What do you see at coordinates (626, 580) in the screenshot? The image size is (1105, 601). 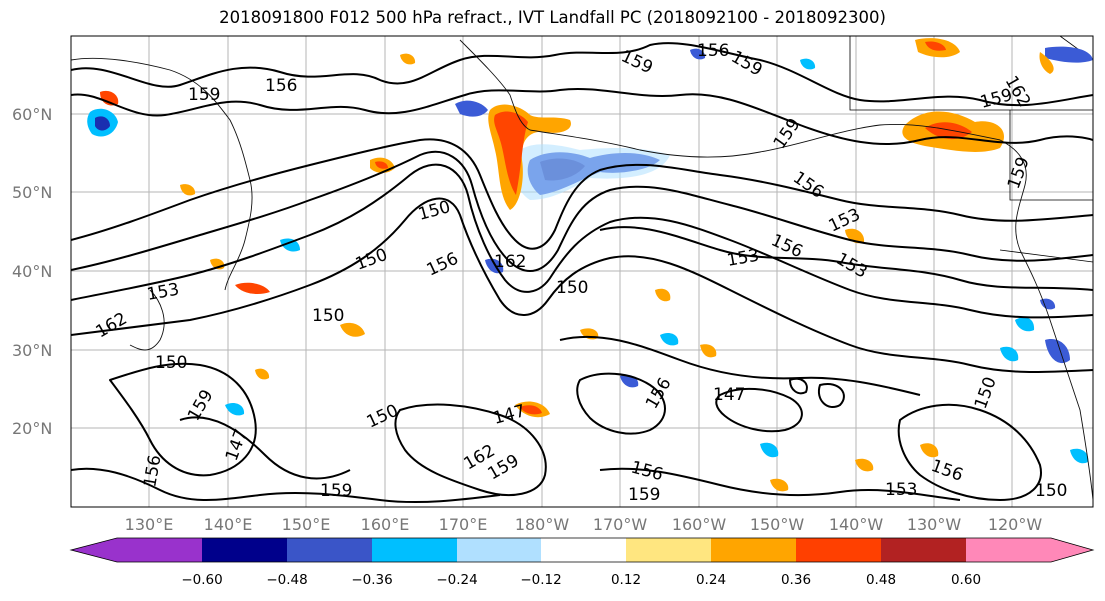 I see `colorbar-tick-label: 0.12` at bounding box center [626, 580].